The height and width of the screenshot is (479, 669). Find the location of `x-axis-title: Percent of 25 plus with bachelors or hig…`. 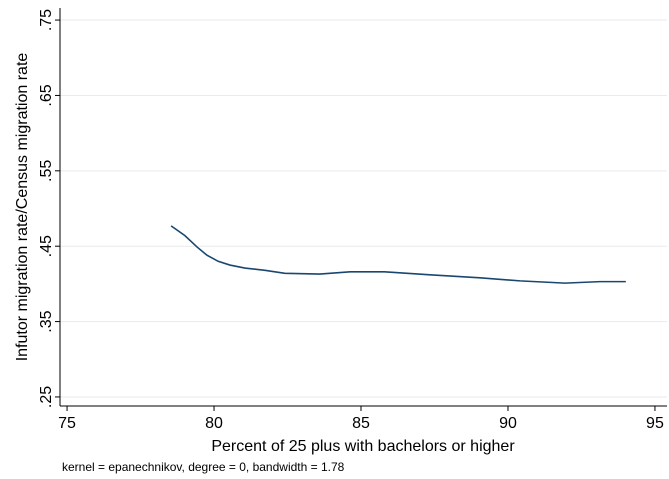

x-axis-title: Percent of 25 plus with bachelors or hig… is located at coordinates (363, 446).